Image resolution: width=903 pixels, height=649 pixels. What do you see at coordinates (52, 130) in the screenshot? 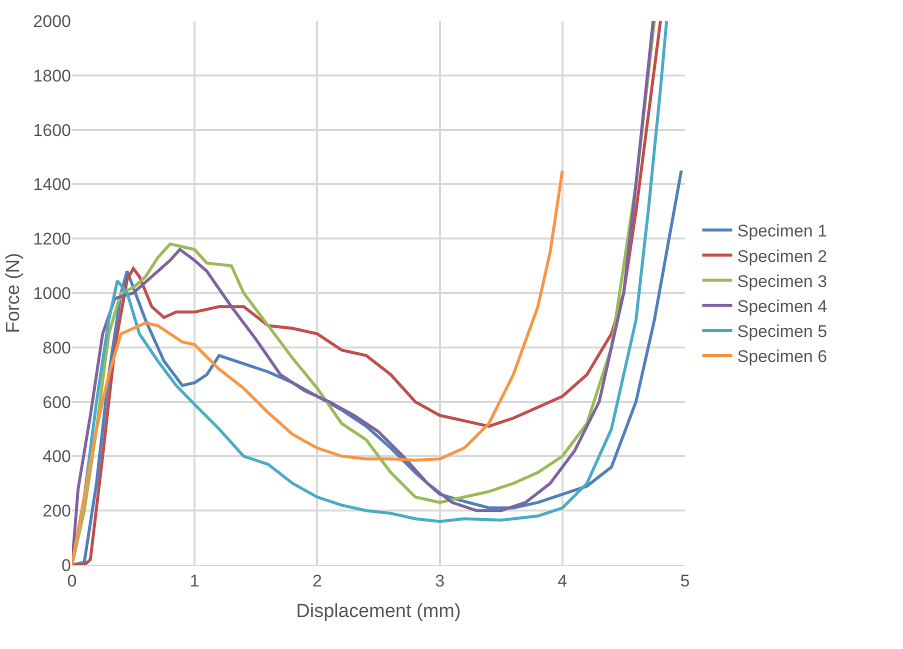
I see `y-tick-label: 1600` at bounding box center [52, 130].